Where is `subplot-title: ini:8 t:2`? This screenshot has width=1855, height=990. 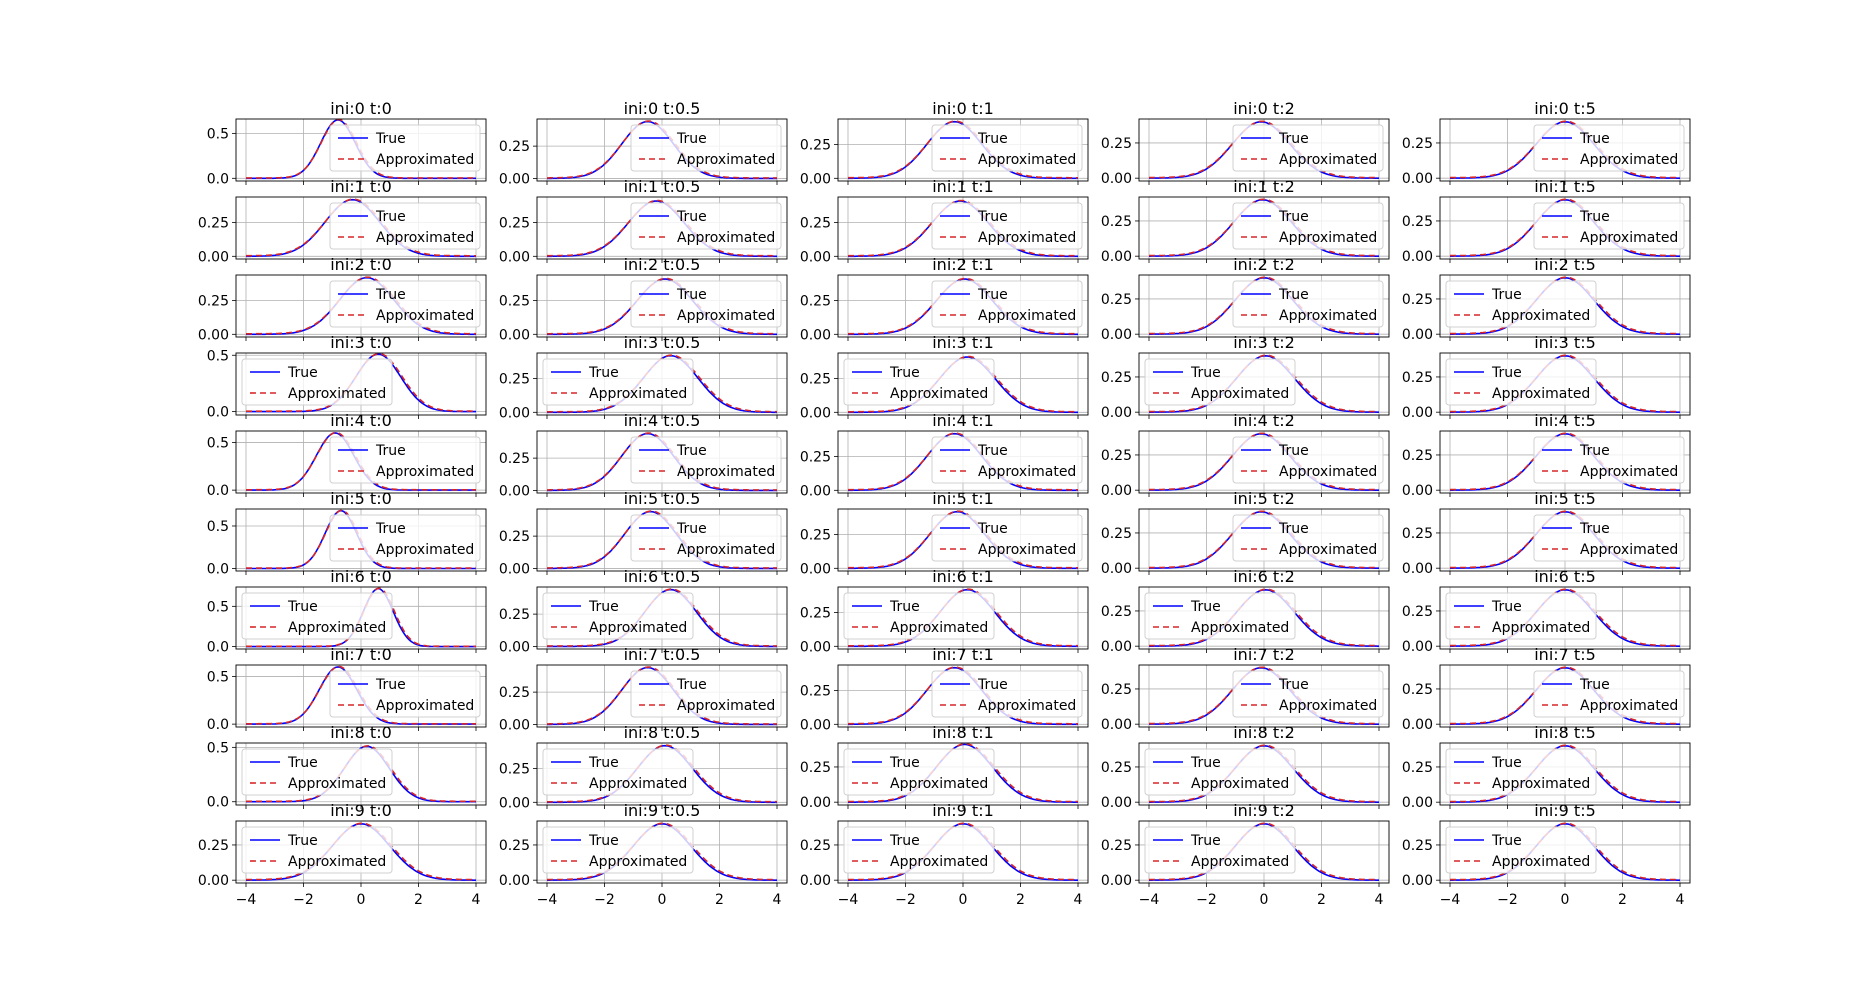 subplot-title: ini:8 t:2 is located at coordinates (1264, 732).